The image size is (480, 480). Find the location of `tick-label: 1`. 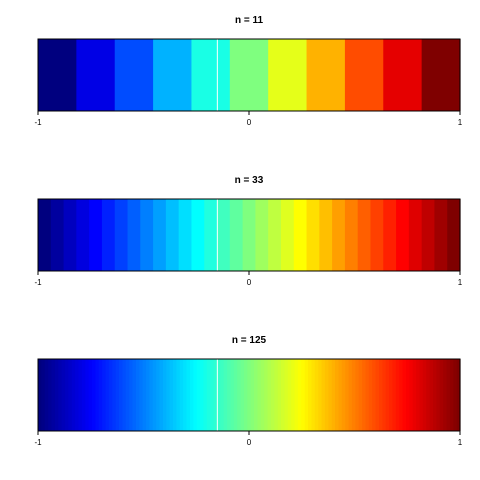

tick-label: 1 is located at coordinates (460, 122).